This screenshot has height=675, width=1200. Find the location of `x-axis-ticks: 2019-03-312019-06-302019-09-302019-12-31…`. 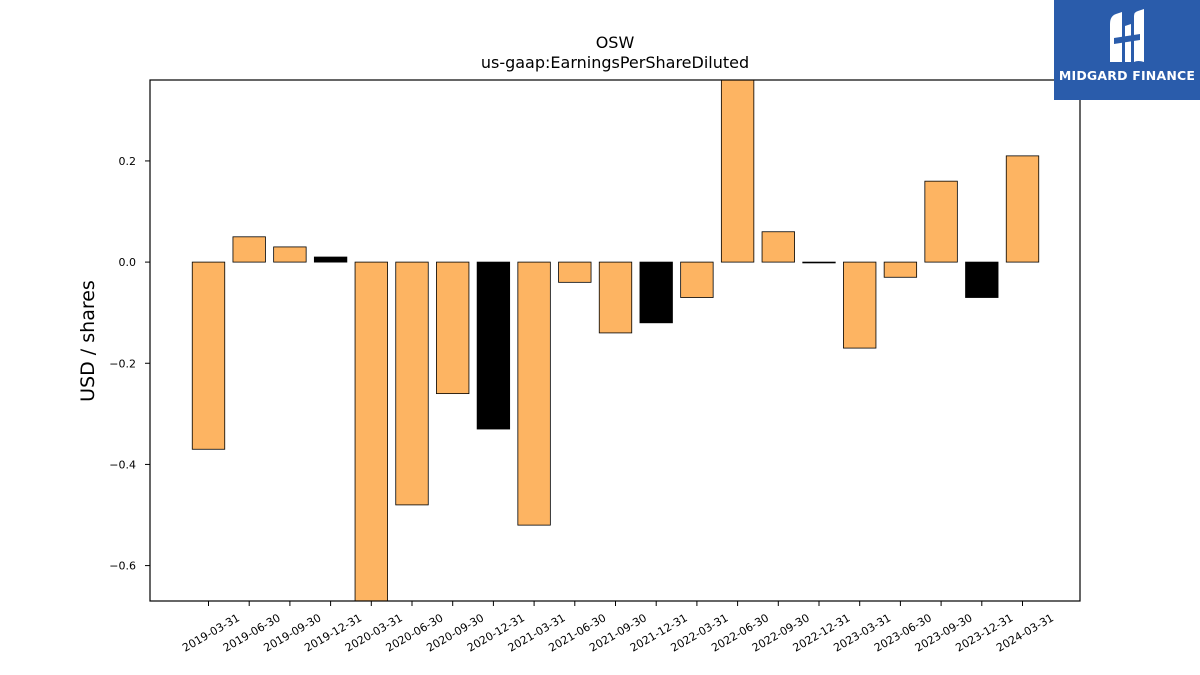

x-axis-ticks: 2019-03-312019-06-302019-09-302019-12-31… is located at coordinates (618, 628).